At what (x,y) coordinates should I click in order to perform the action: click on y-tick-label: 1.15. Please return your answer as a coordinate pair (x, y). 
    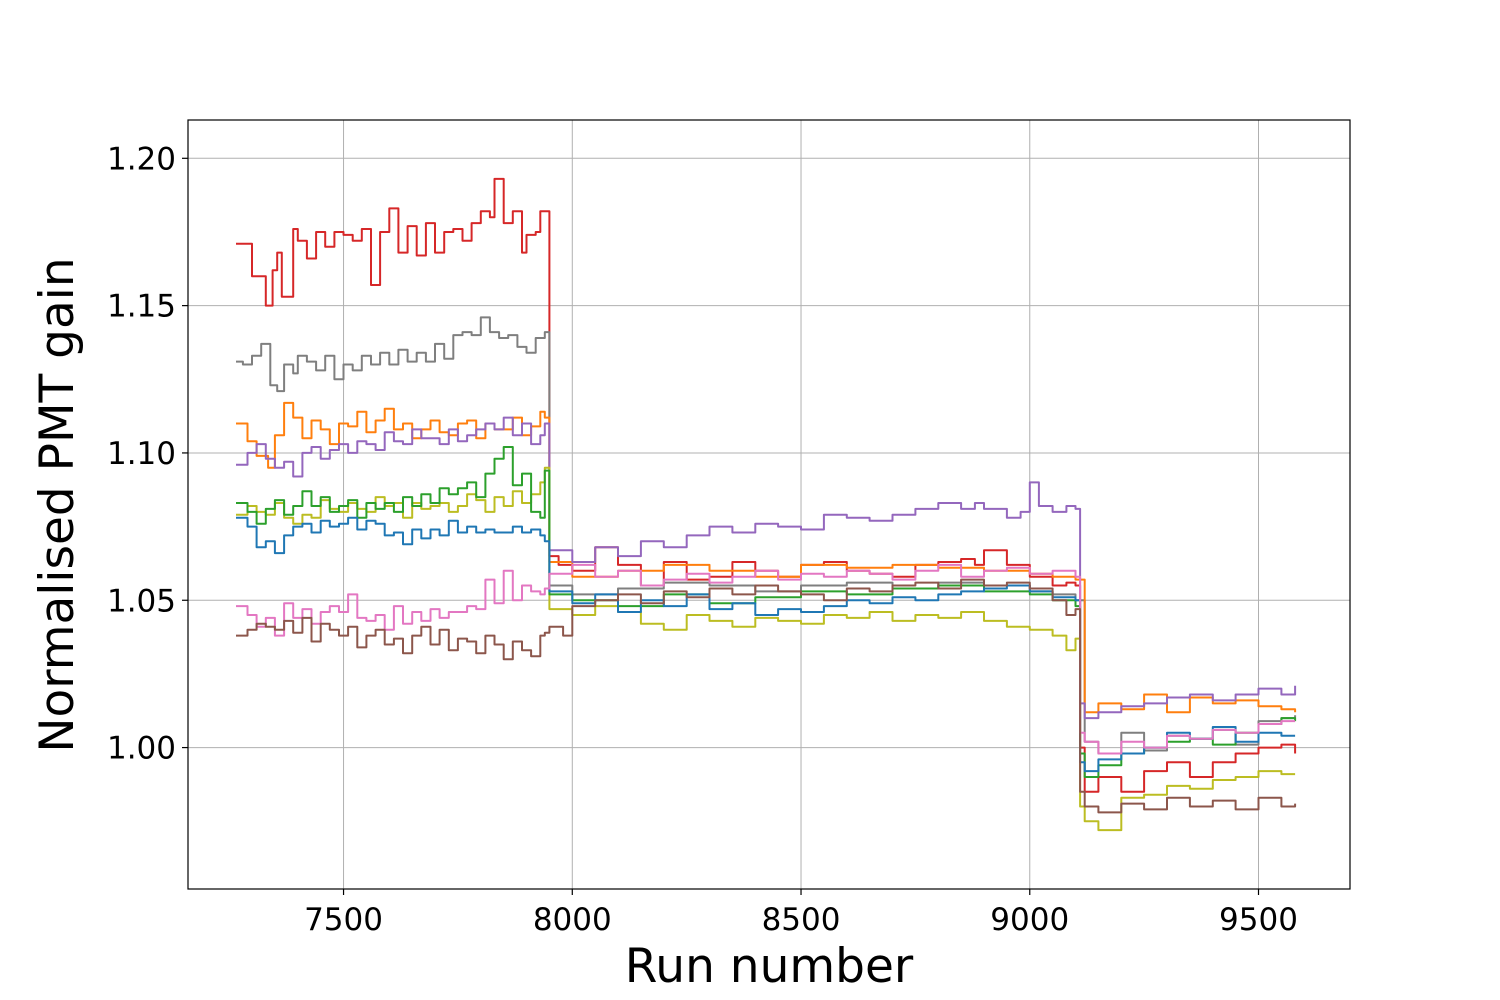
    Looking at the image, I should click on (141, 307).